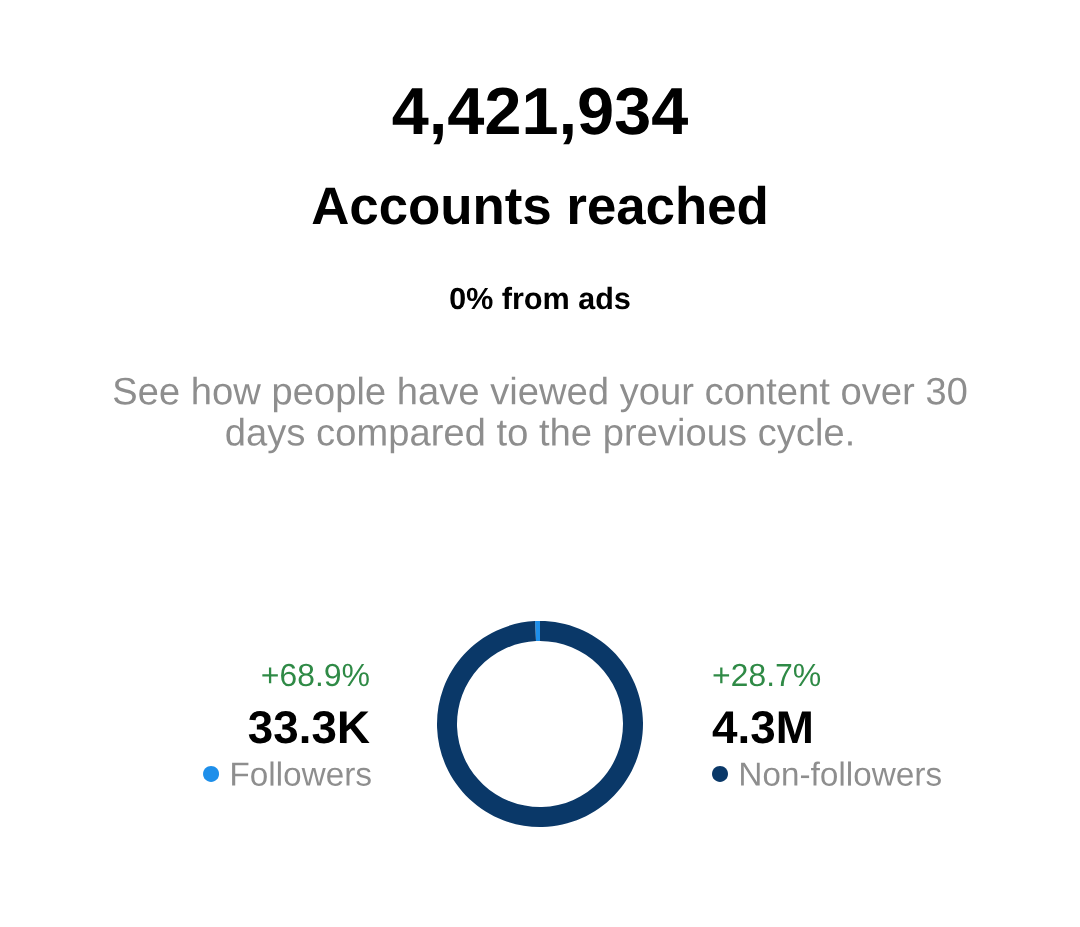 Image resolution: width=1080 pixels, height=927 pixels. What do you see at coordinates (315, 675) in the screenshot?
I see `text: +68.9%` at bounding box center [315, 675].